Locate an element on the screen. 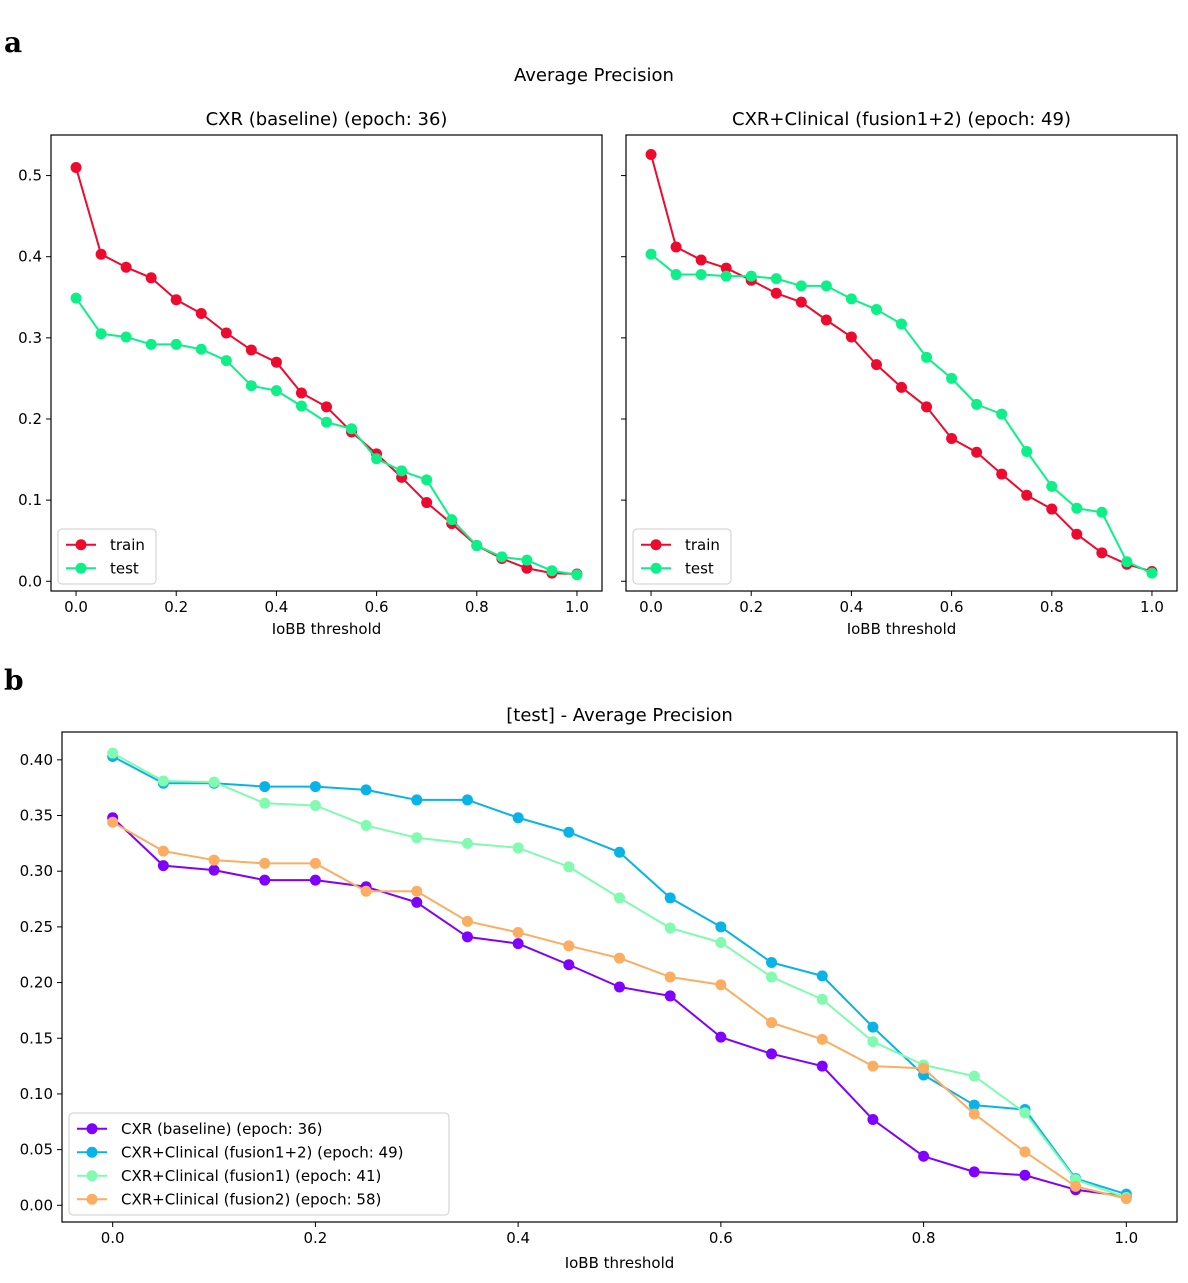 The width and height of the screenshot is (1188, 1283). series-train is located at coordinates (326, 370).